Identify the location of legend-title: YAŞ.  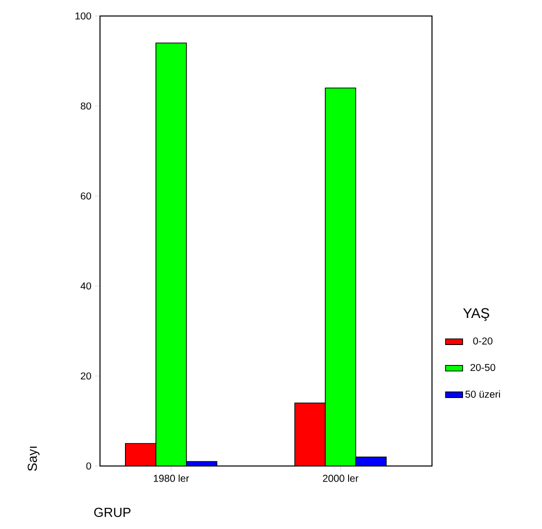
(476, 314).